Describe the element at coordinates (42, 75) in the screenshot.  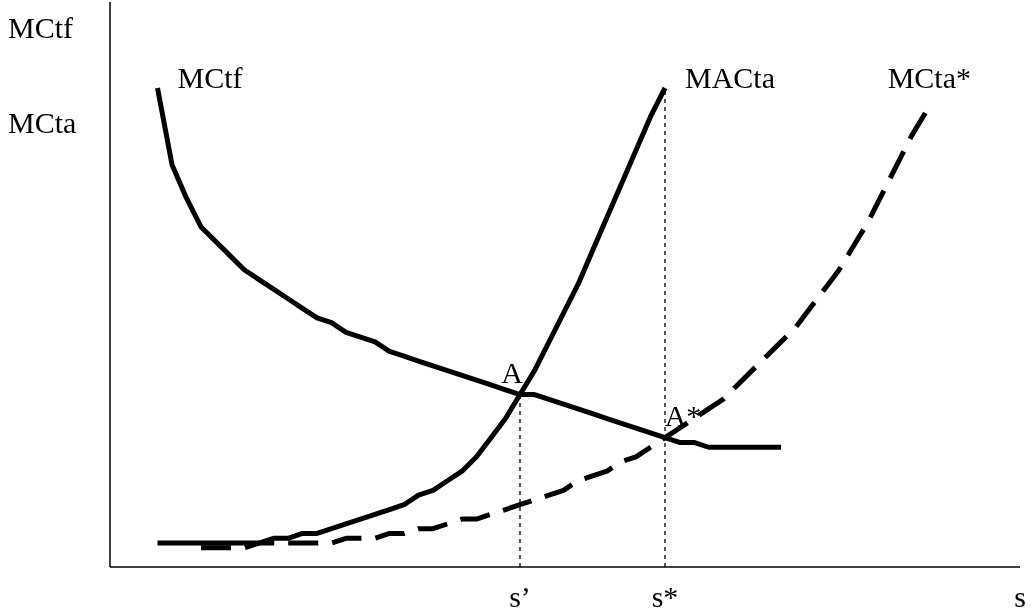
I see `text: MCtf MCta` at that location.